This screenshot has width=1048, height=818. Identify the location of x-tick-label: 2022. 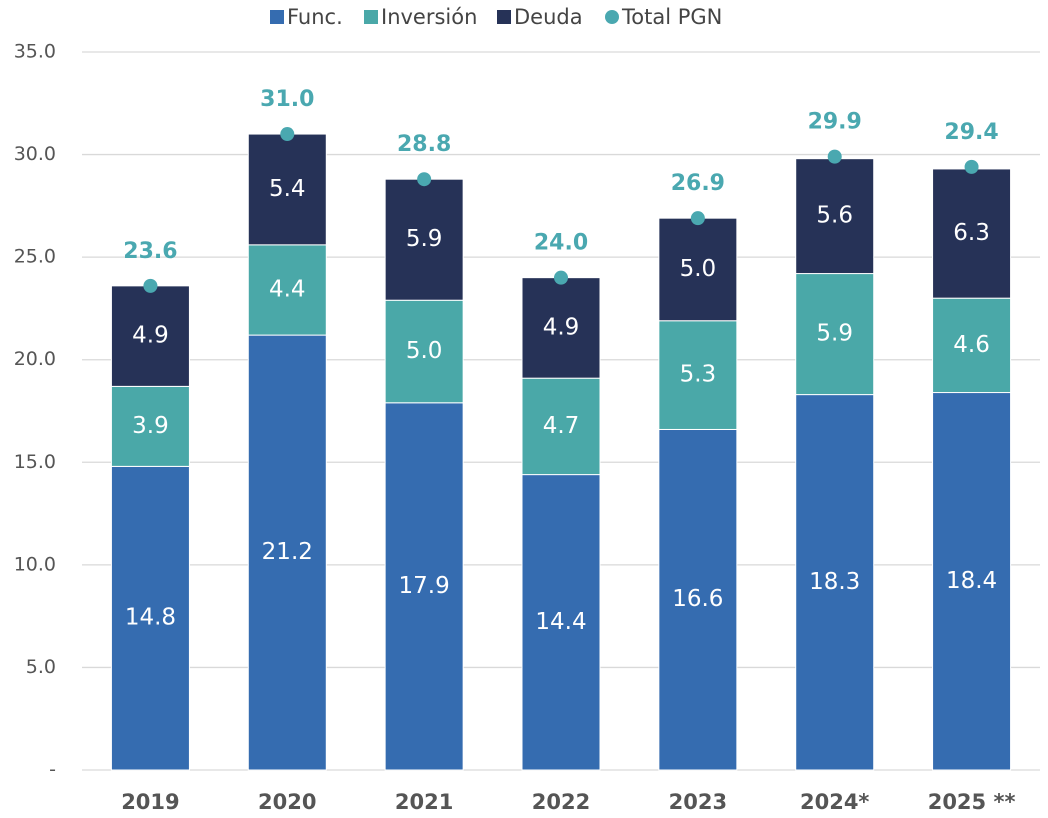
(561, 802).